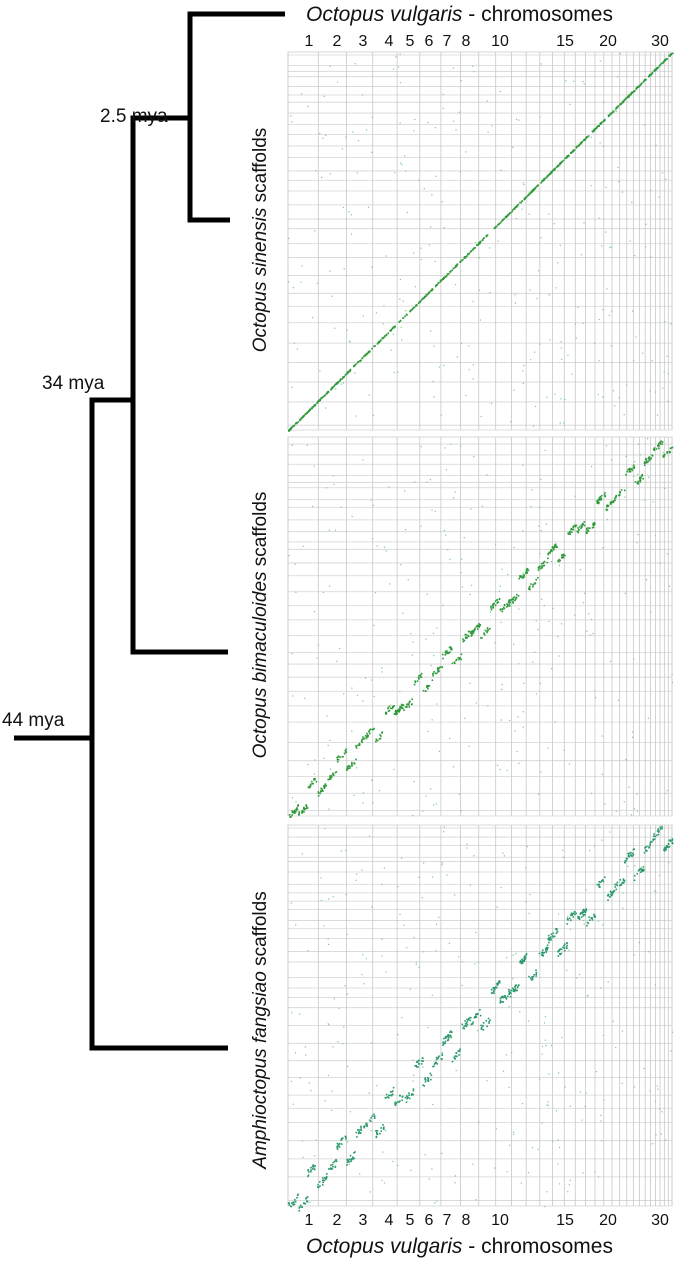  I want to click on species: Octopus bimaculoides, so click(260, 664).